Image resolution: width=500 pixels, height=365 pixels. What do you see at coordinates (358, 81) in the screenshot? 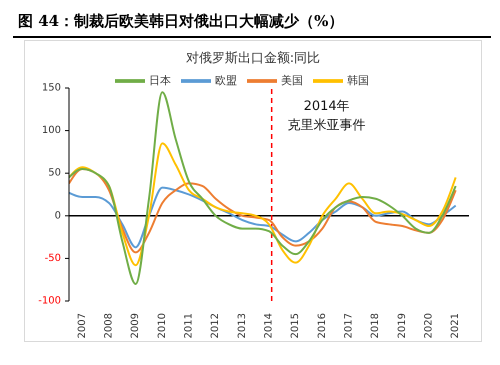
I see `legend-label: 韩国` at bounding box center [358, 81].